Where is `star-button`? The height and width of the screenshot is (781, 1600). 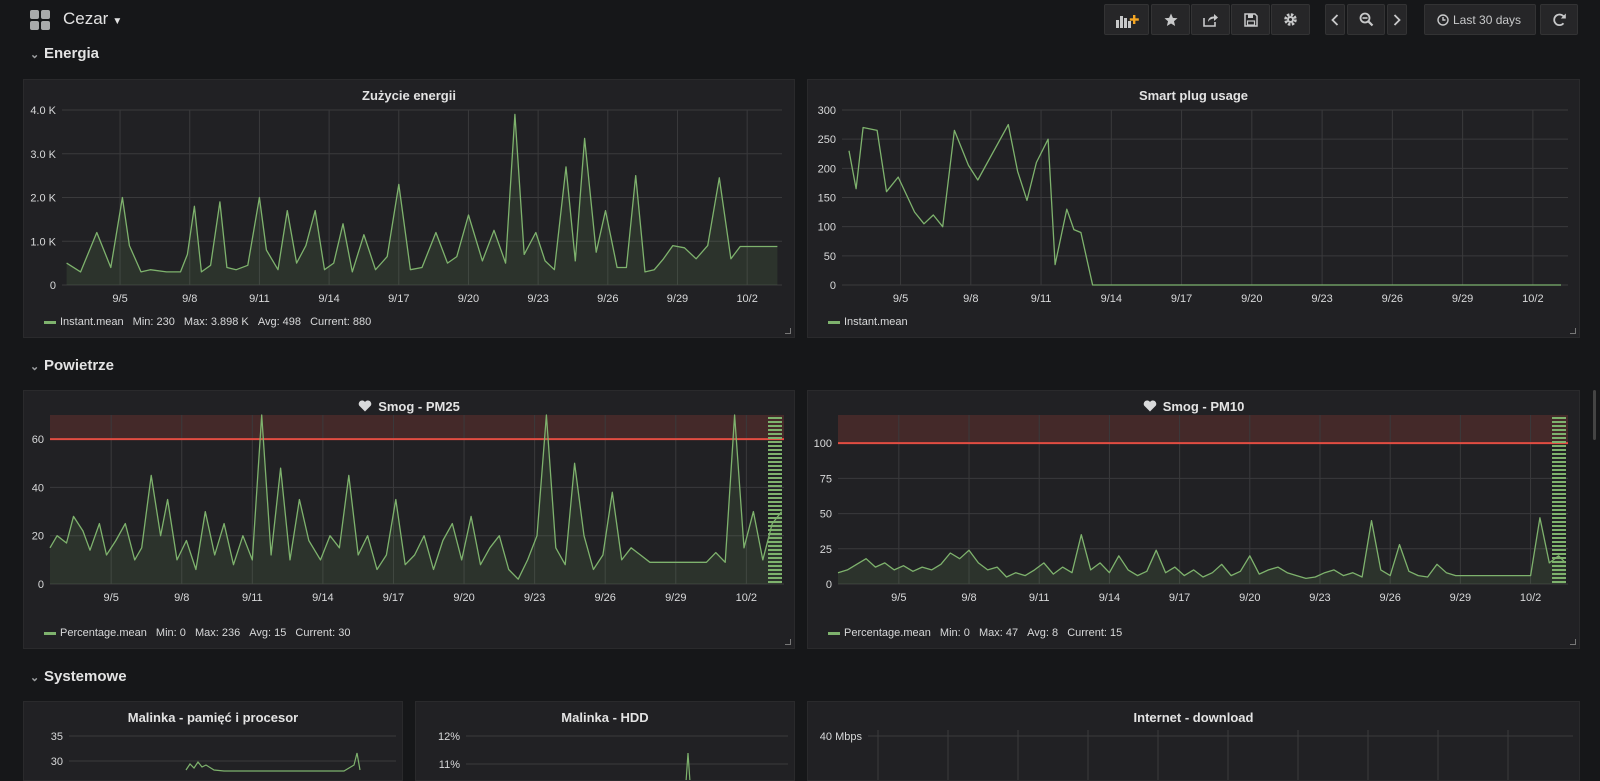
star-button is located at coordinates (1170, 19).